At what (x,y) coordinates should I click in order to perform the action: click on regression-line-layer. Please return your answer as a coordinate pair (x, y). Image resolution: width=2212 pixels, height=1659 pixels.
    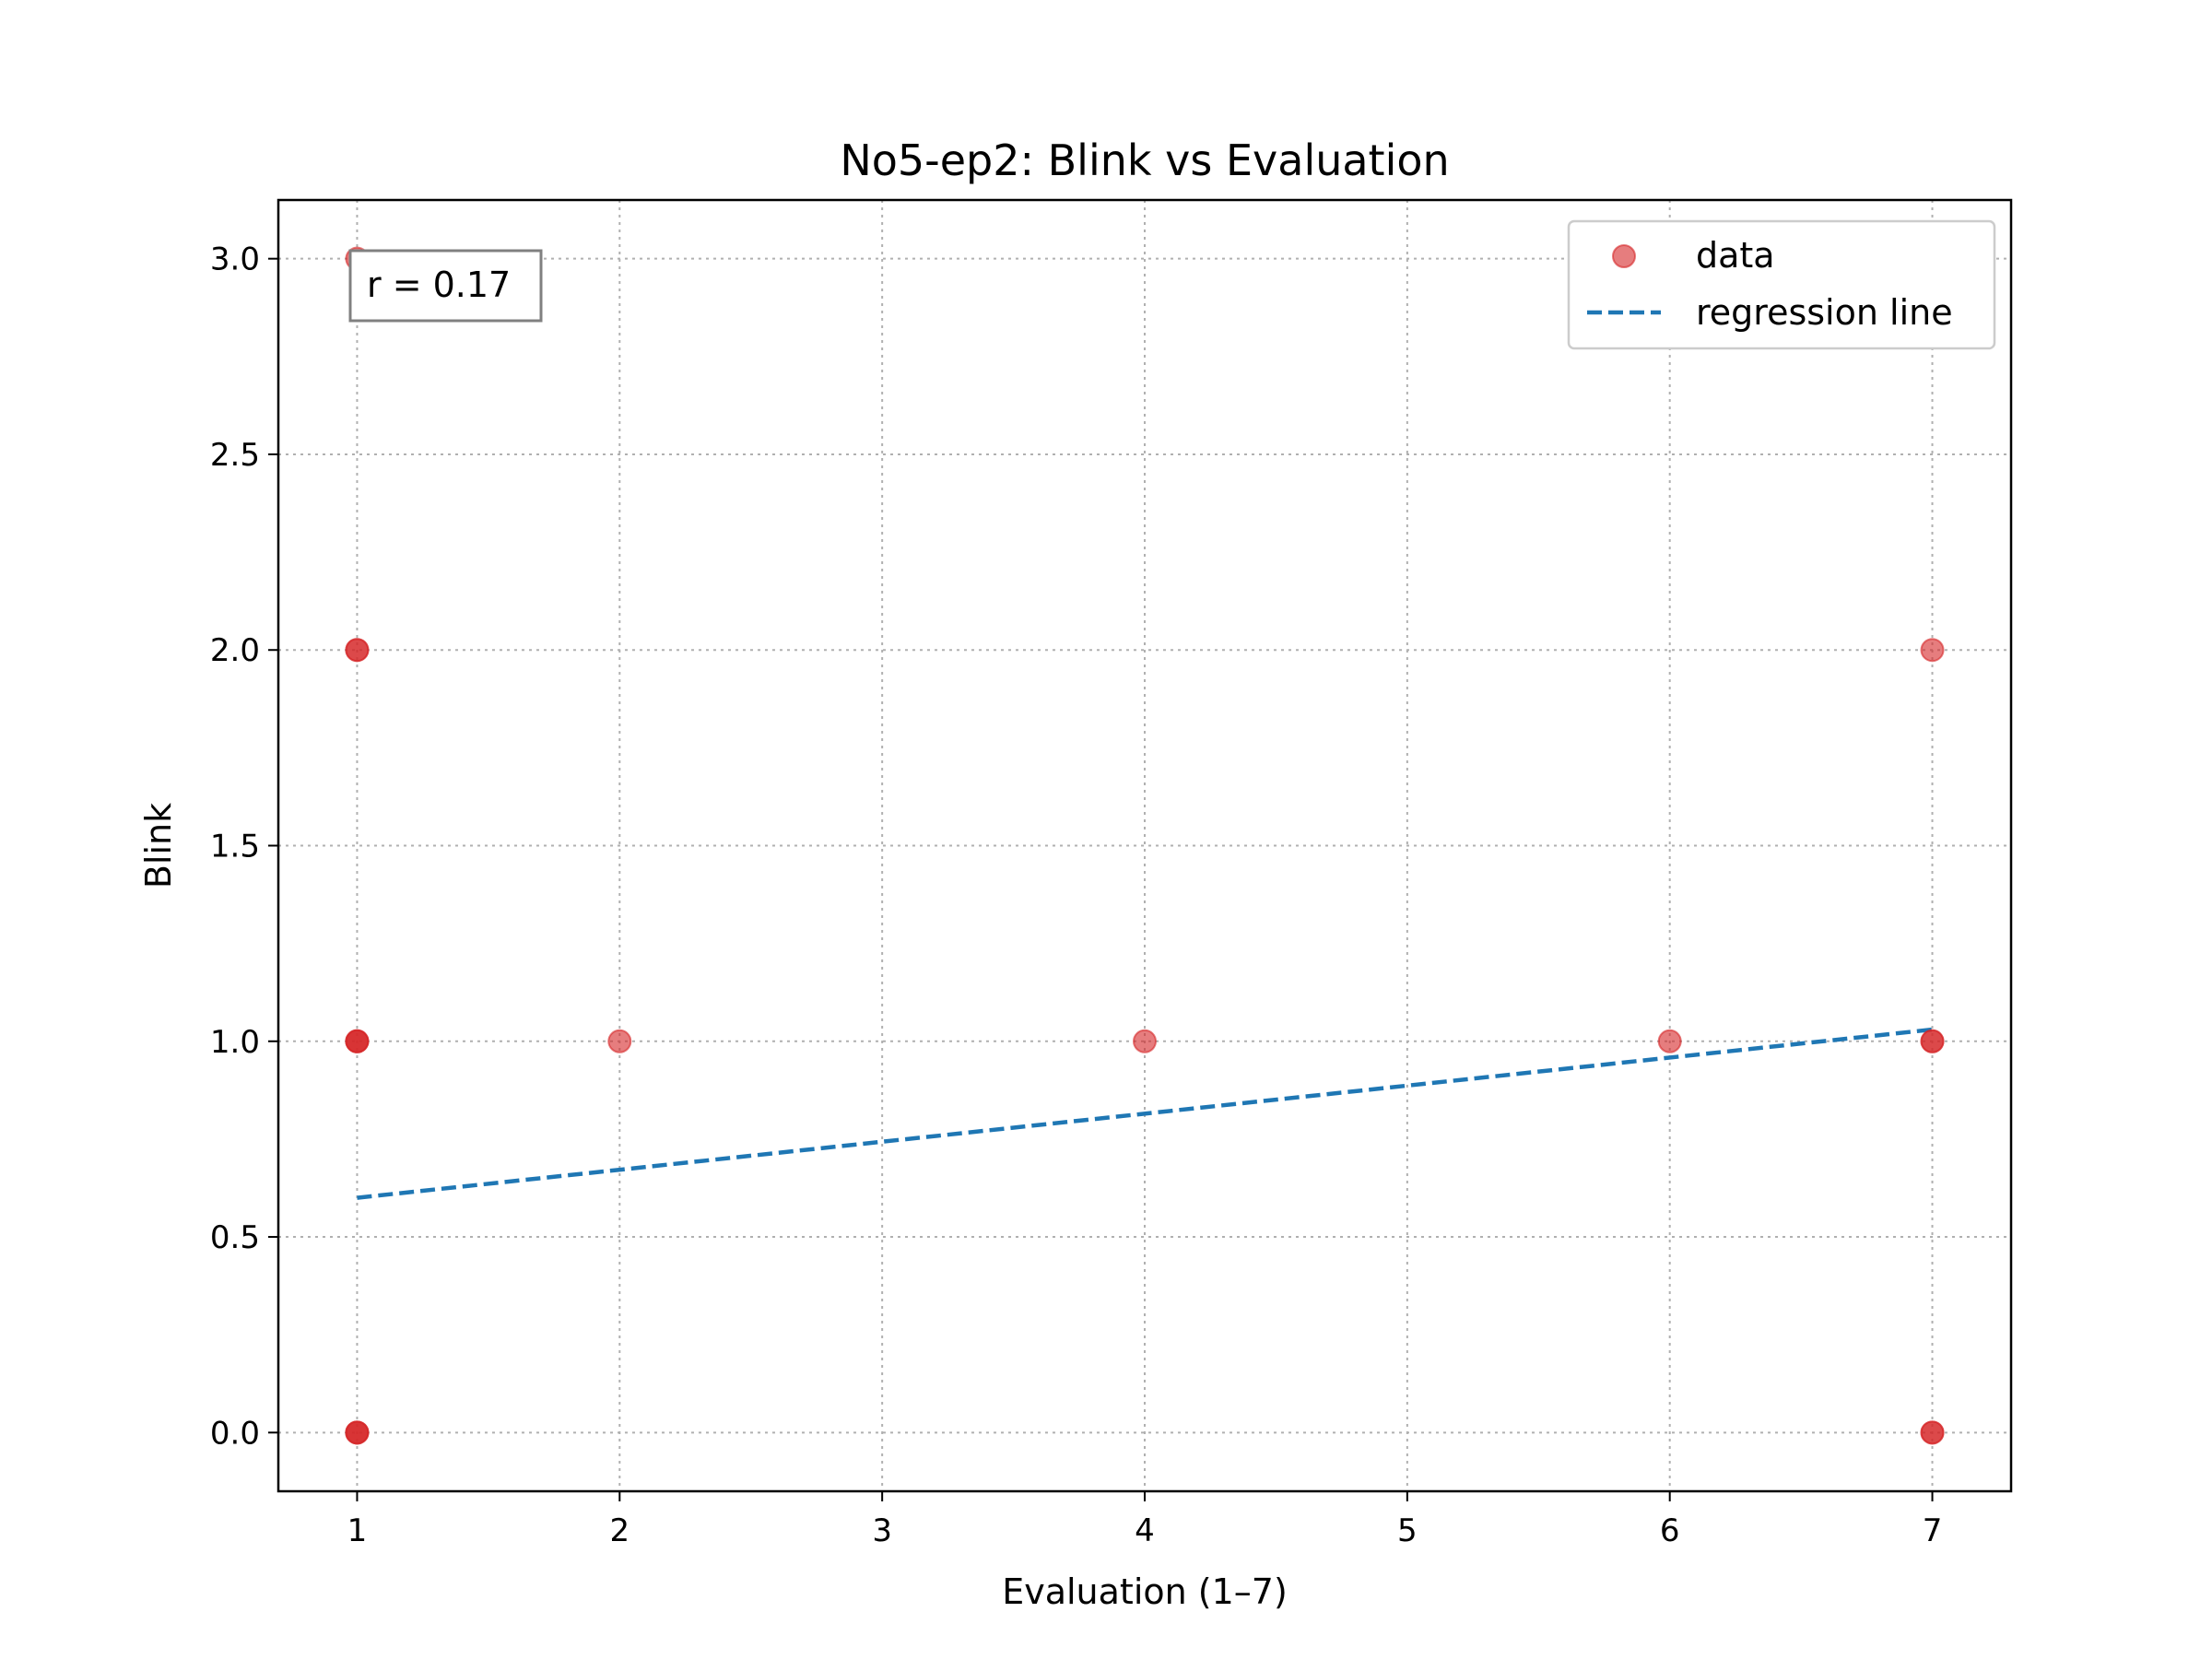
    Looking at the image, I should click on (1144, 1114).